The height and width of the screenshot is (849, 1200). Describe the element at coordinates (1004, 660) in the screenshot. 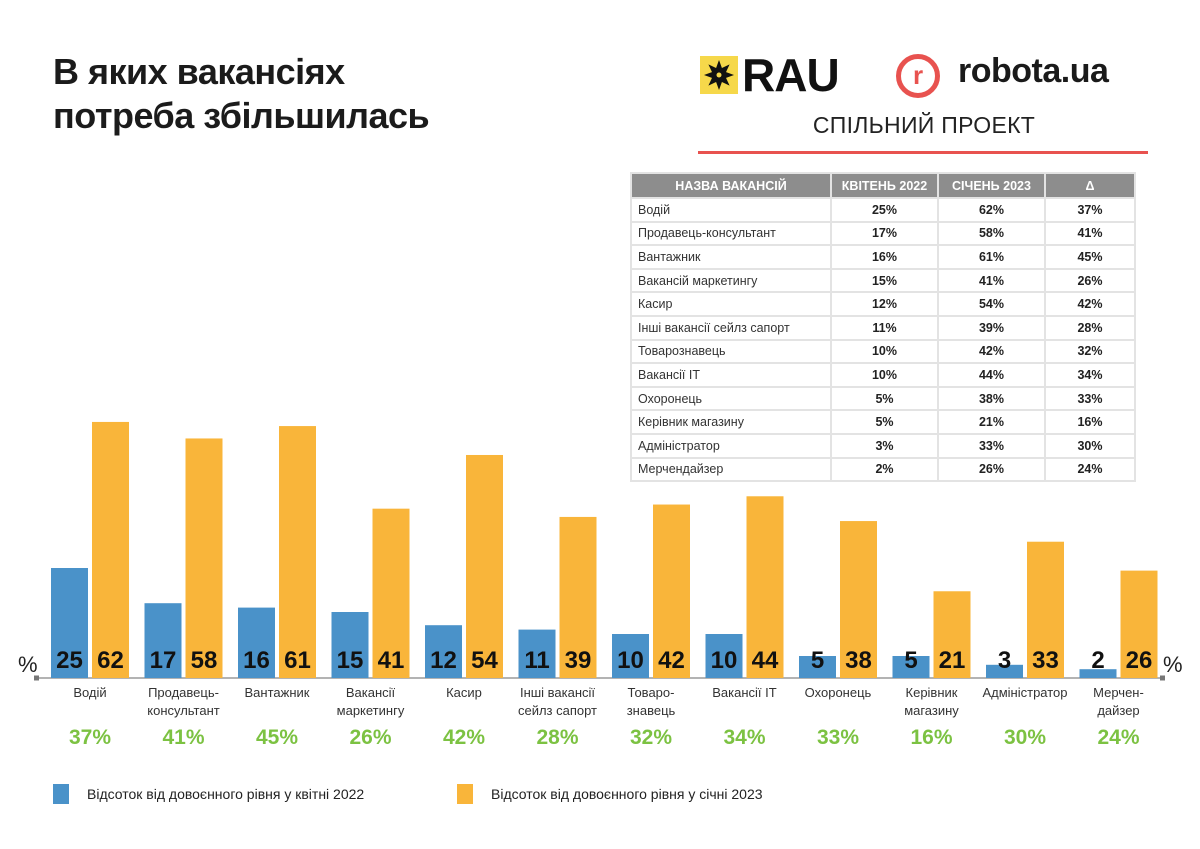

I see `value-label-april-2022: 3` at that location.